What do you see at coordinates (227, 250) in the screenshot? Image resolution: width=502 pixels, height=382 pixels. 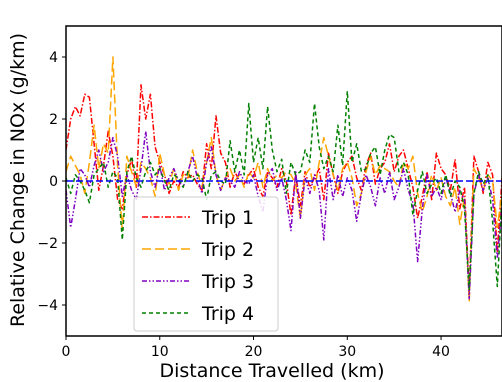 I see `legend-label-trip-2: Trip 2` at bounding box center [227, 250].